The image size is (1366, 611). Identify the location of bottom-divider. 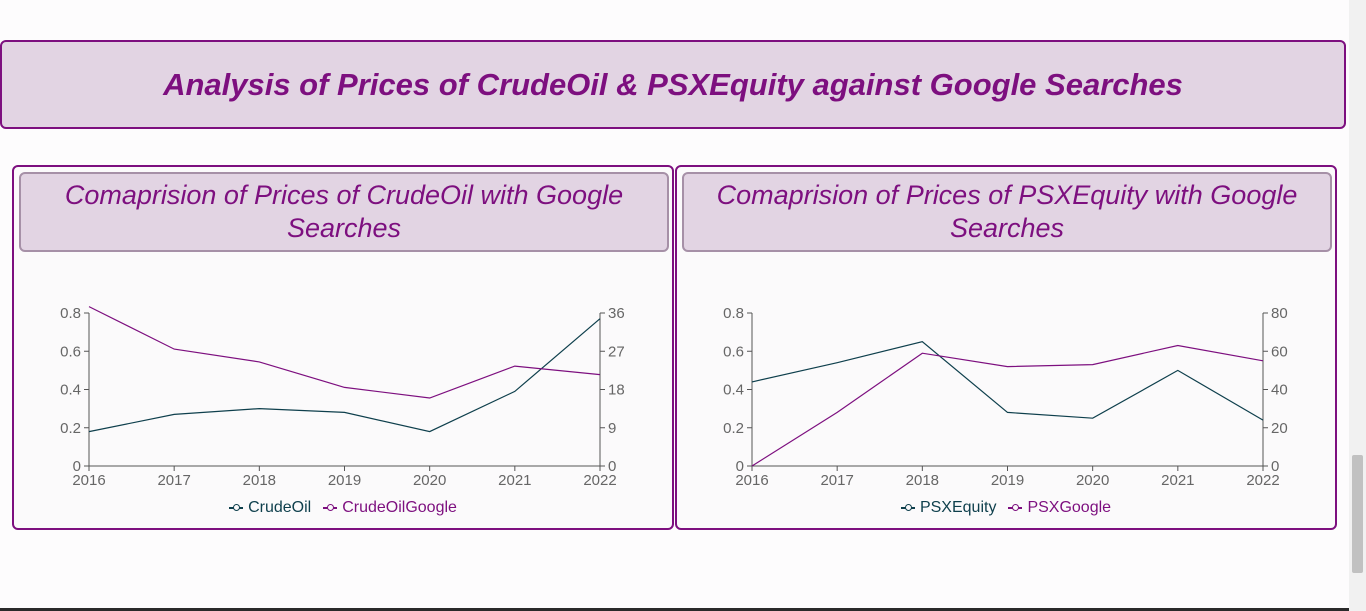
(674, 609).